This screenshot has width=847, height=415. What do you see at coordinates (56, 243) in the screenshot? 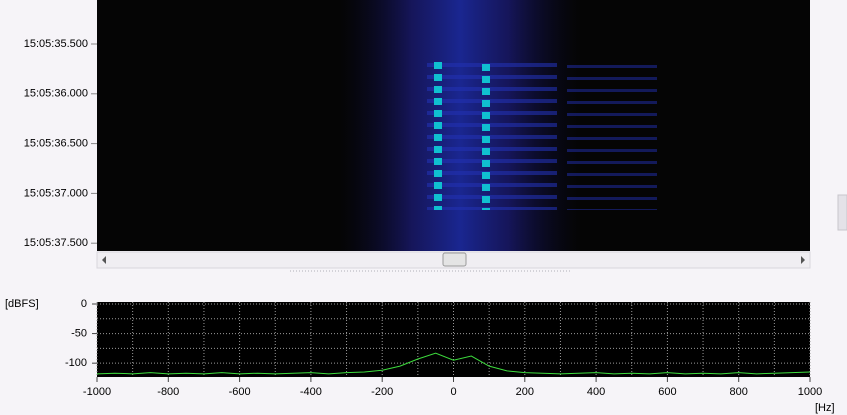
I see `time-label: 15:05:37.500` at bounding box center [56, 243].